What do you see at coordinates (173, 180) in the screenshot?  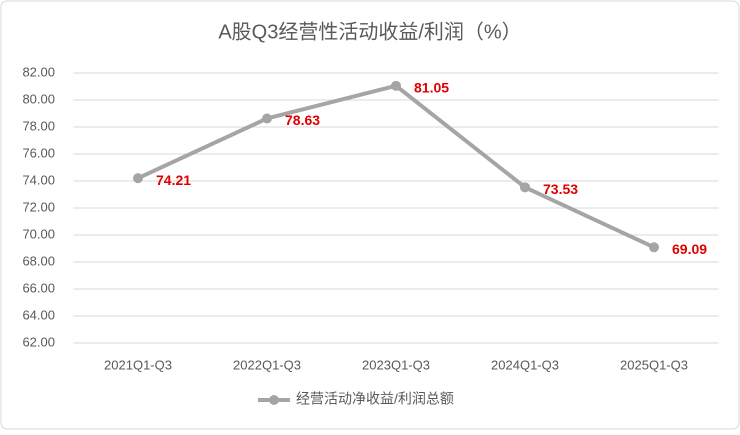 I see `data-label: 74.21` at bounding box center [173, 180].